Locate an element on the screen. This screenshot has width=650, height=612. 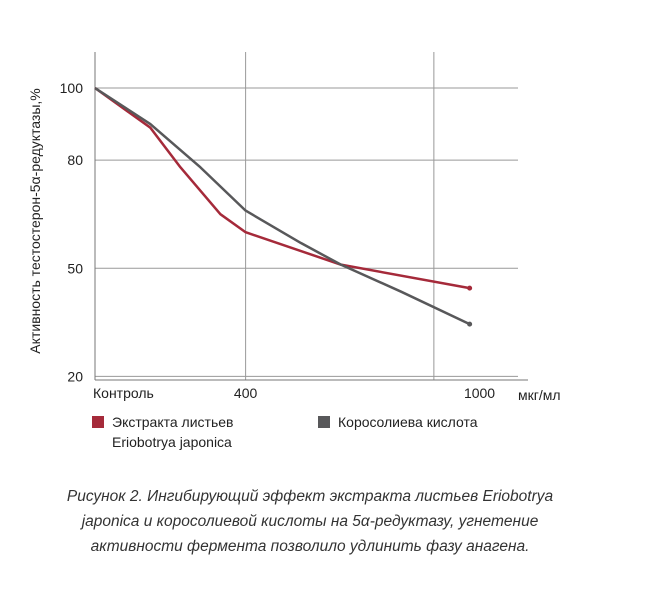
y-tick-label: 100 is located at coordinates (72, 88).